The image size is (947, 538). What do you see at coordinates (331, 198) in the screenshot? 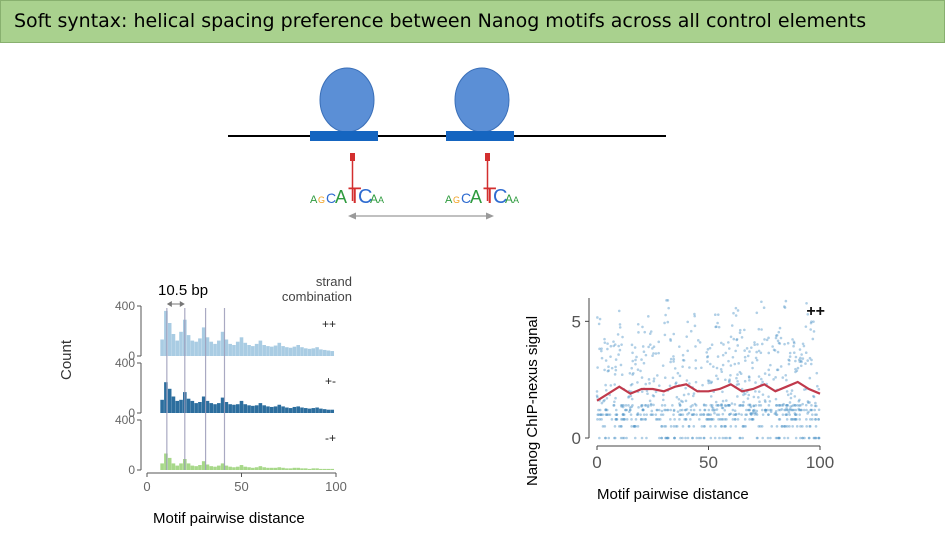
I see `svg-text: C` at bounding box center [331, 198].